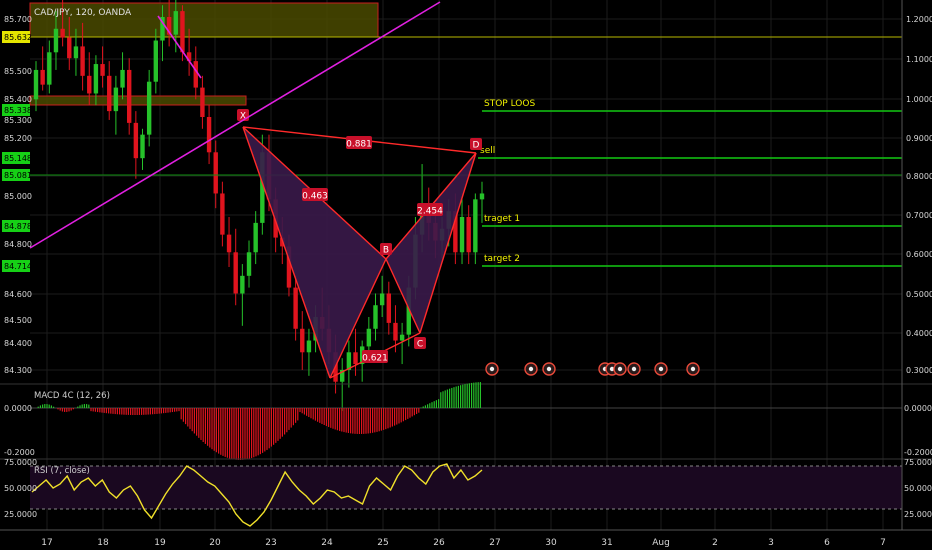 The image size is (932, 550). What do you see at coordinates (18, 370) in the screenshot?
I see `left-tick-label: 84.300` at bounding box center [18, 370].